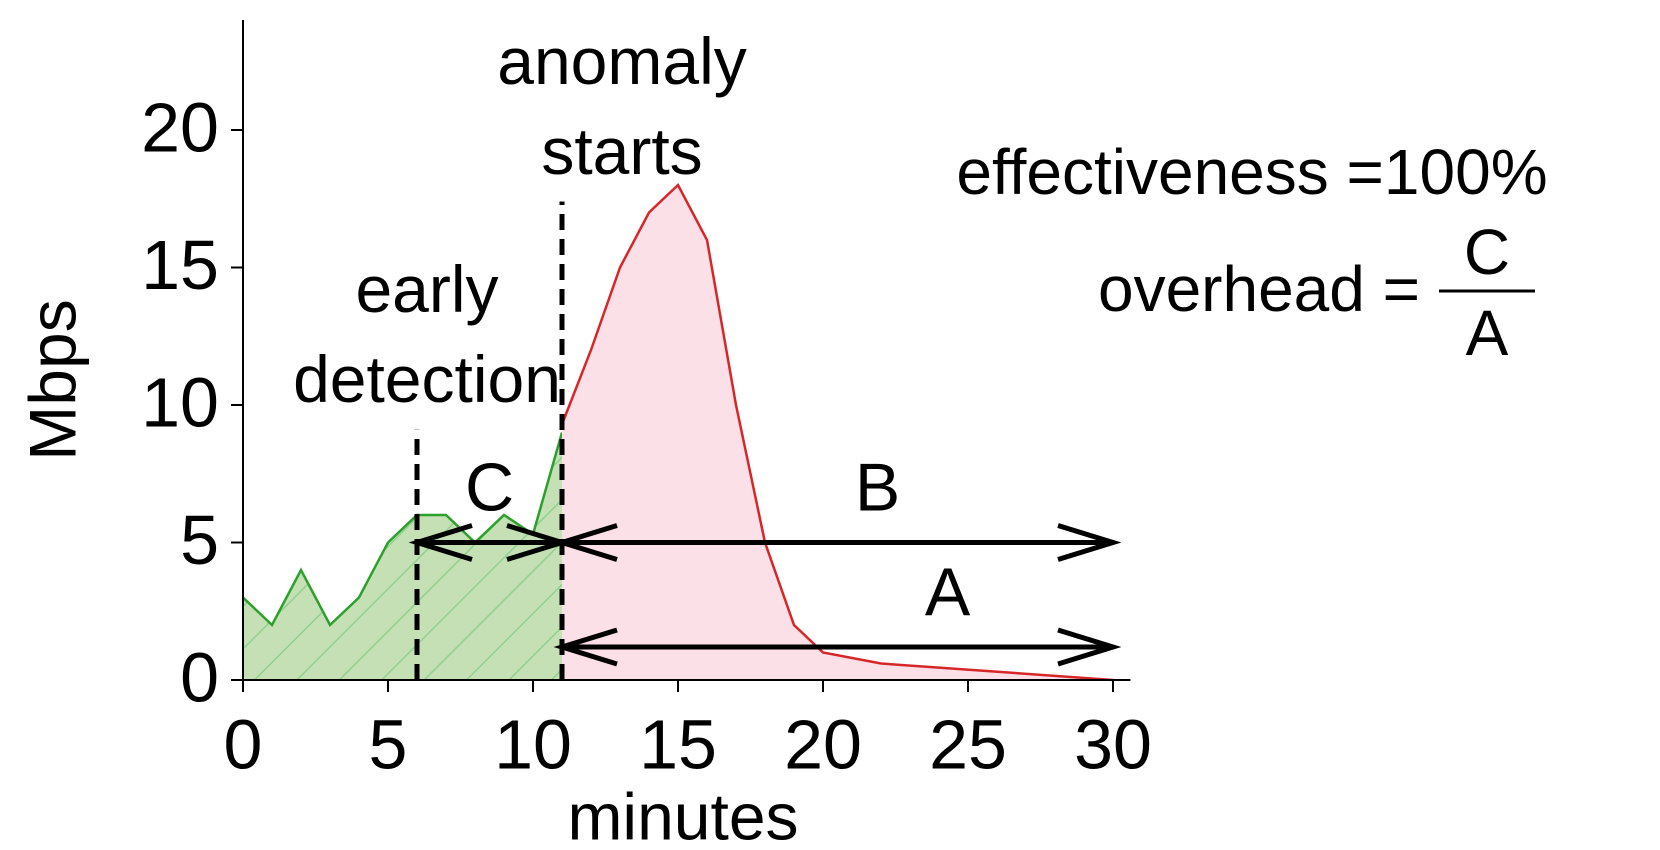 The width and height of the screenshot is (1660, 850). I want to click on y-tick-label: 5, so click(199, 540).